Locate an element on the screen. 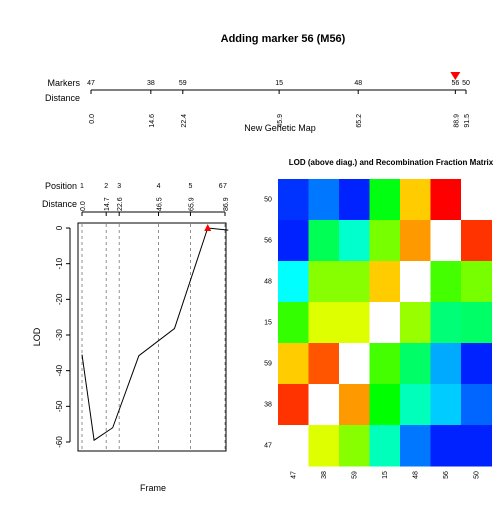 Image resolution: width=504 pixels, height=509 pixels. lod-line is located at coordinates (155, 333).